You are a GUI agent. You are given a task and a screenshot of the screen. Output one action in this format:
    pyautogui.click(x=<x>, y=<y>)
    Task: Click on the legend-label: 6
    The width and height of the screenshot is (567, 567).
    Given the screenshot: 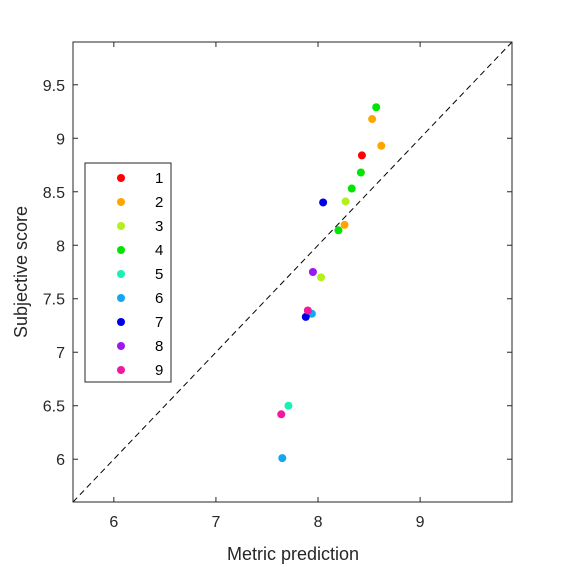 What is the action you would take?
    pyautogui.click(x=159, y=298)
    